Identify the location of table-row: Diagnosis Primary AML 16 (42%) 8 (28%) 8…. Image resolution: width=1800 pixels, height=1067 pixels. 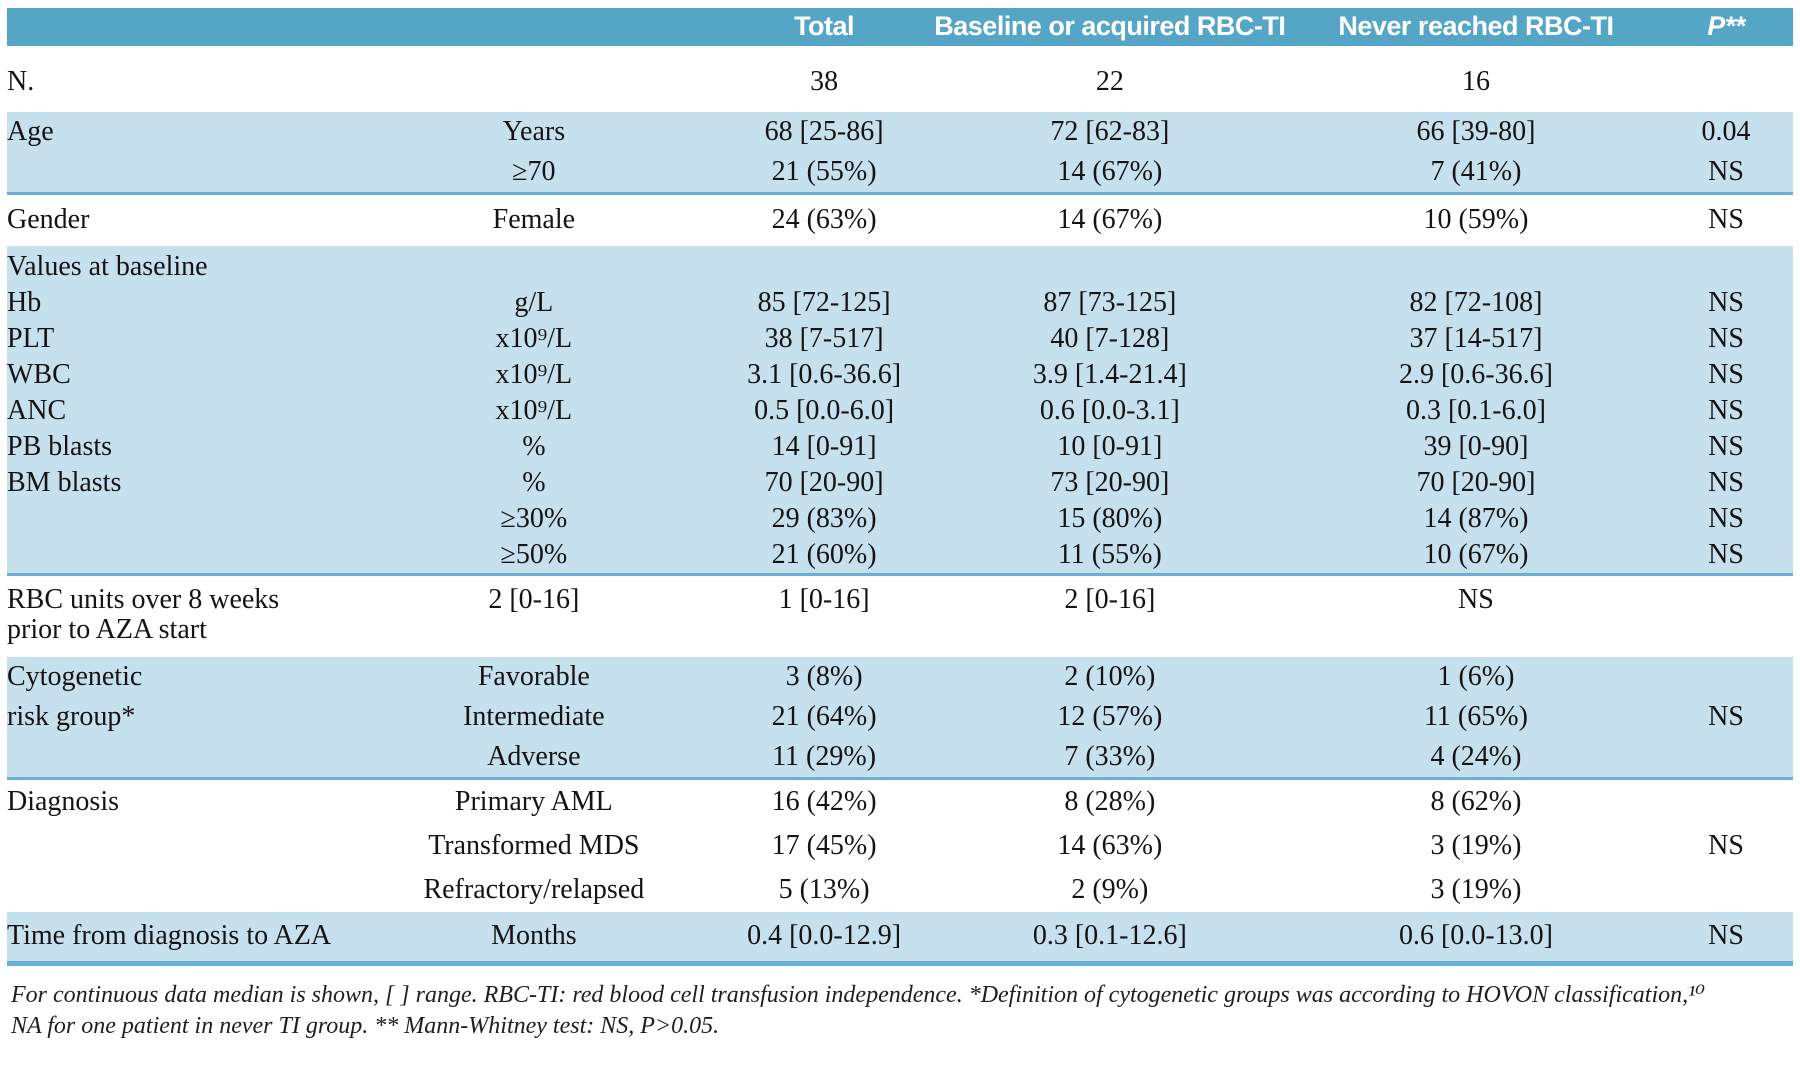
(900, 801).